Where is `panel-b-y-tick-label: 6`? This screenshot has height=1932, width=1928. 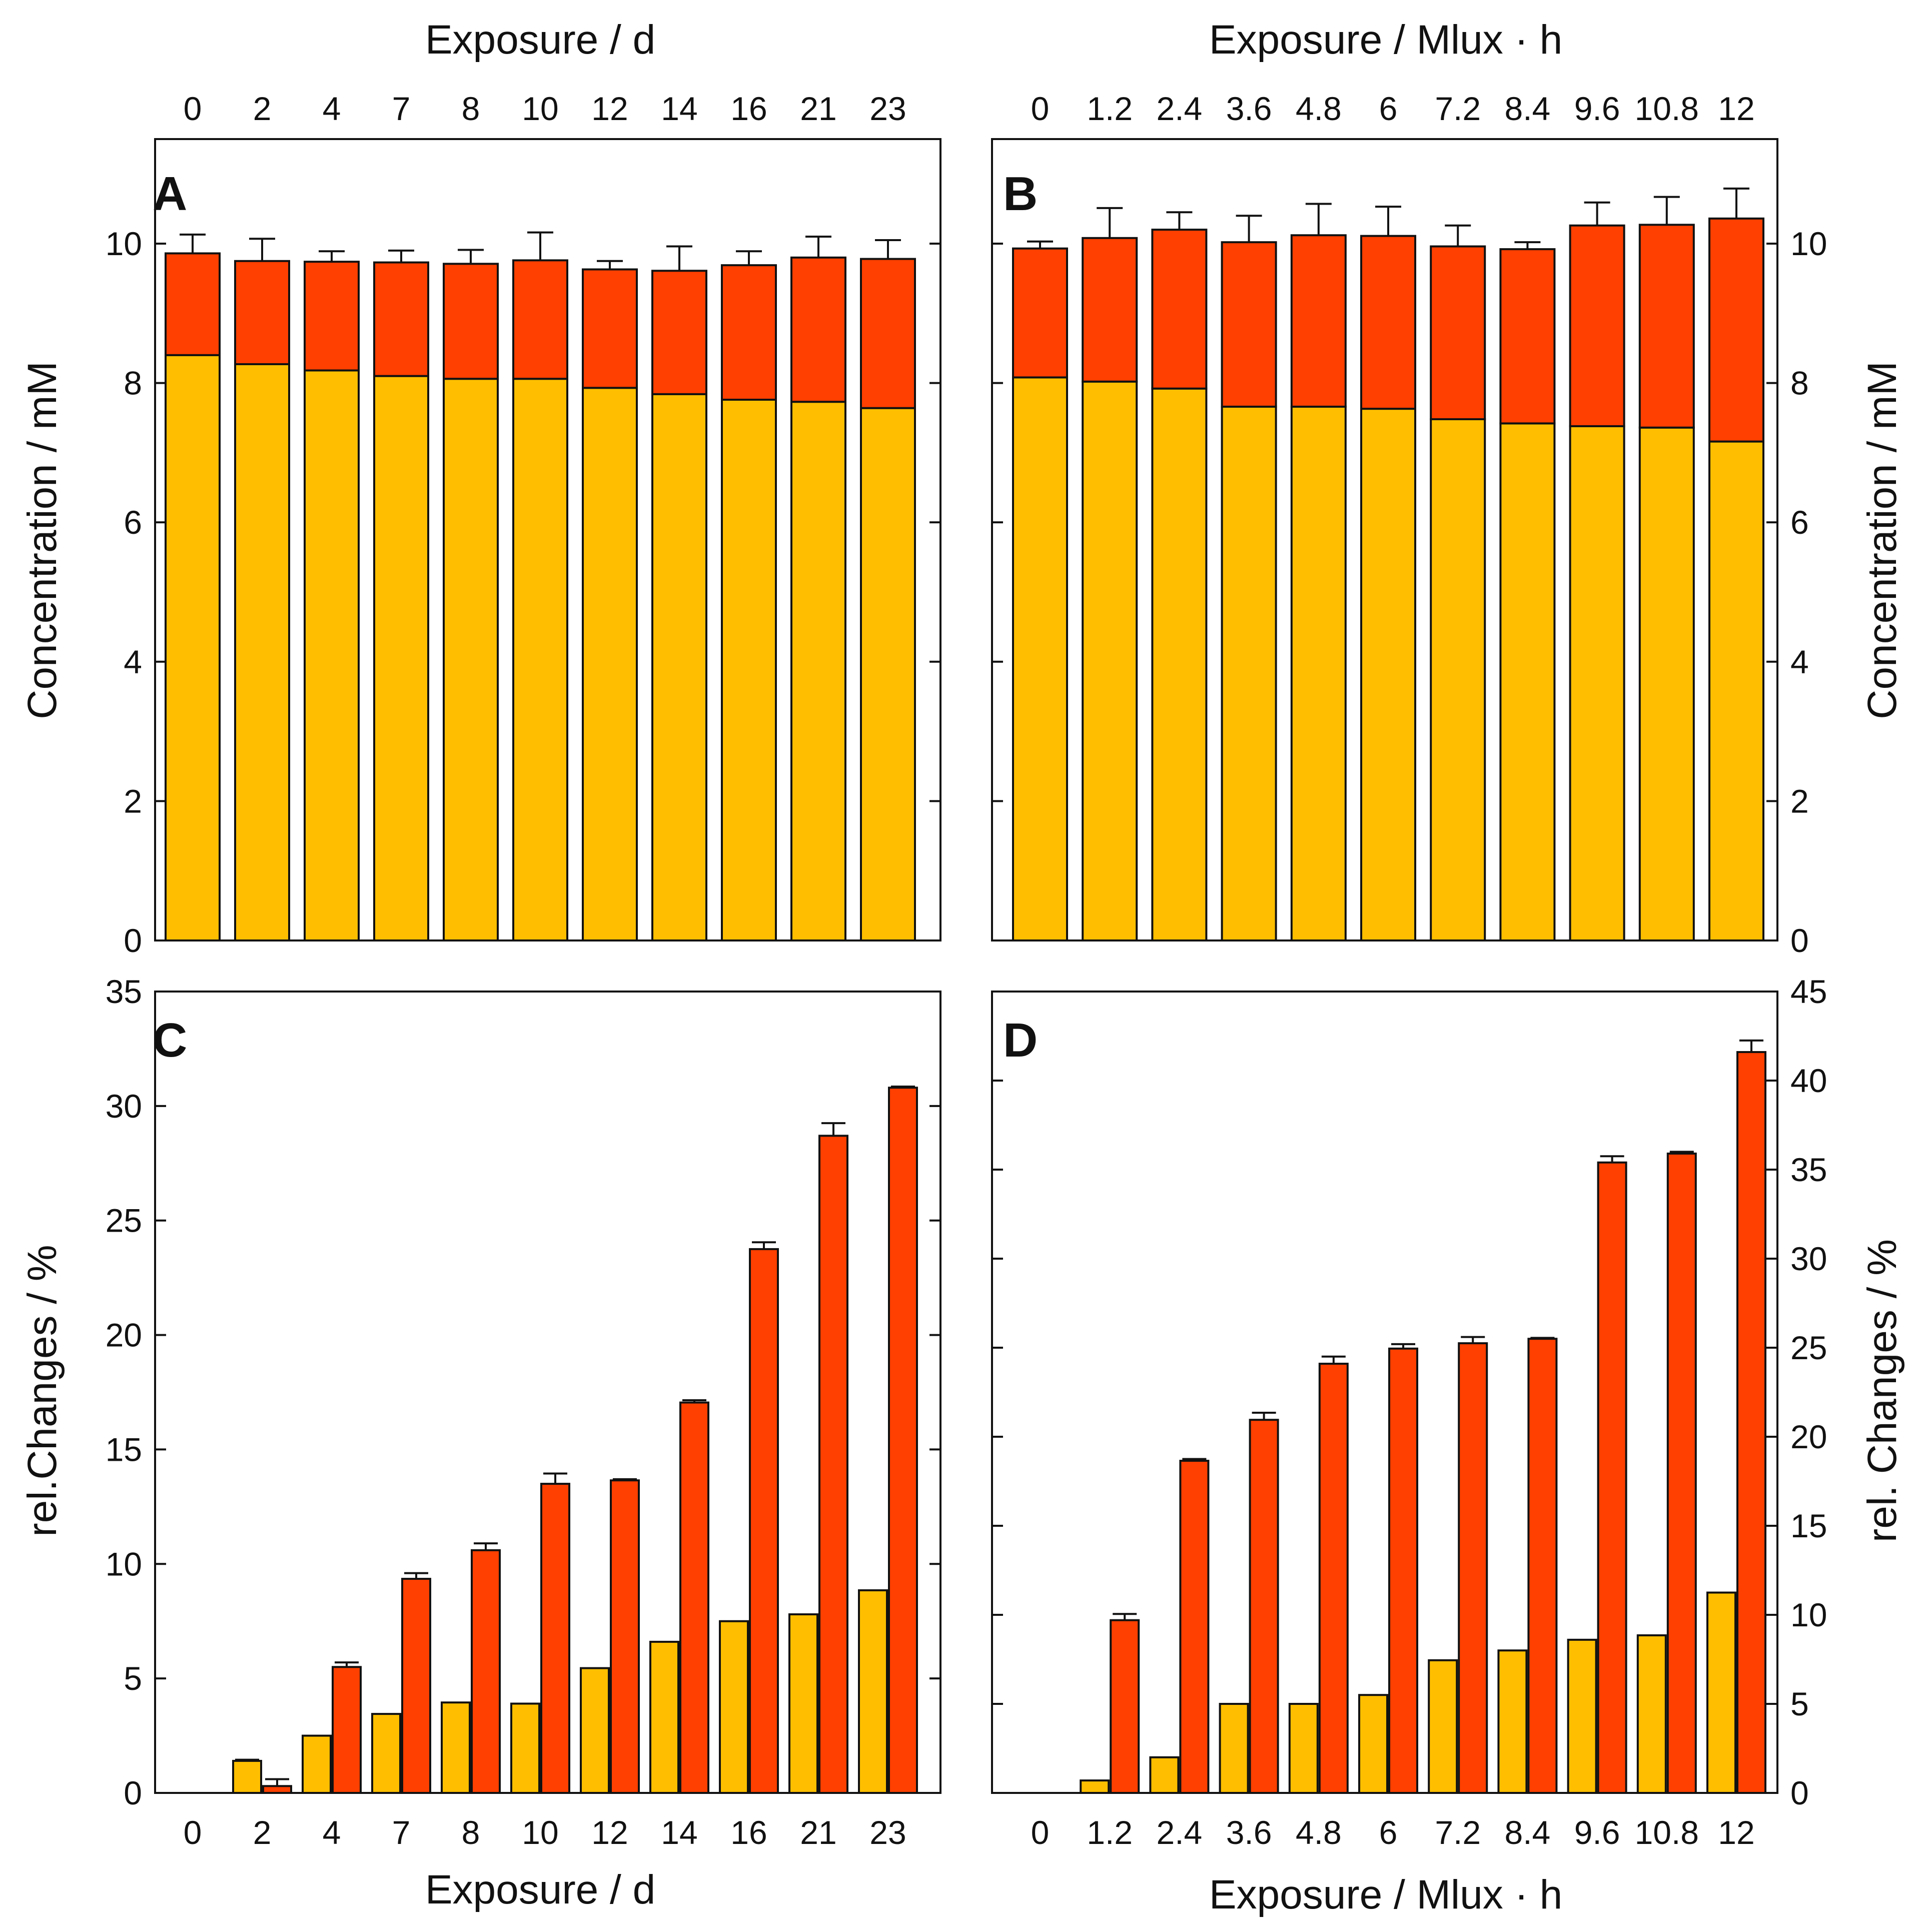 panel-b-y-tick-label: 6 is located at coordinates (1799, 522).